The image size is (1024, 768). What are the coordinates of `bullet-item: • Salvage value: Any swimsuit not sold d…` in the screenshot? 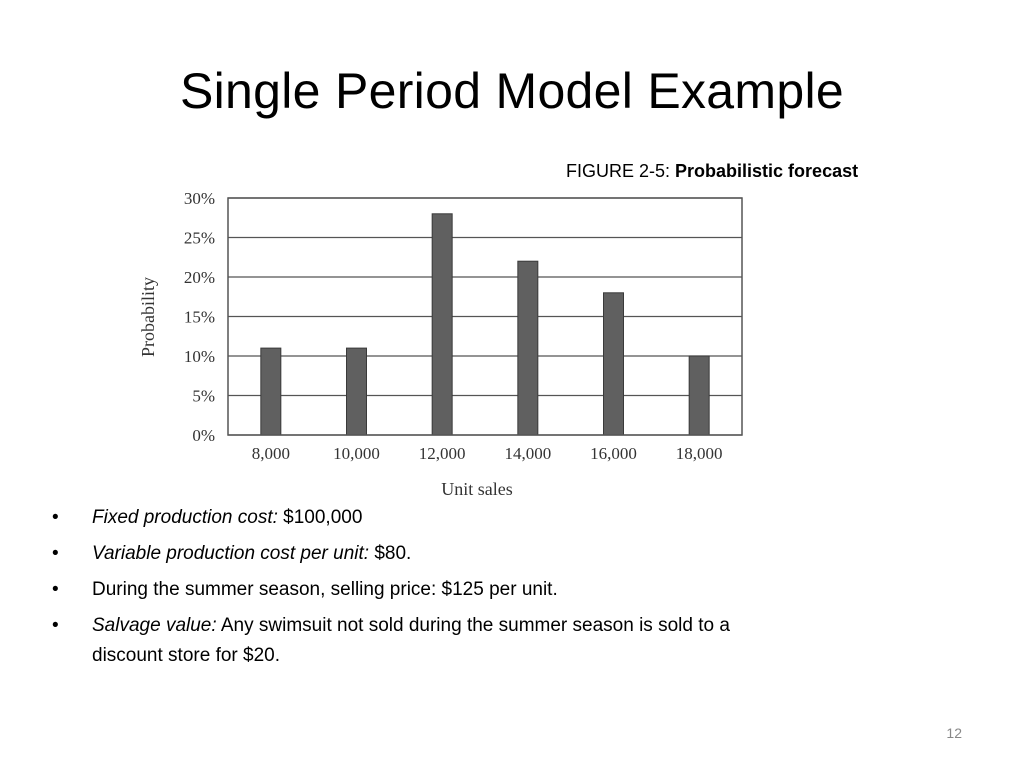 It's located at (492, 641).